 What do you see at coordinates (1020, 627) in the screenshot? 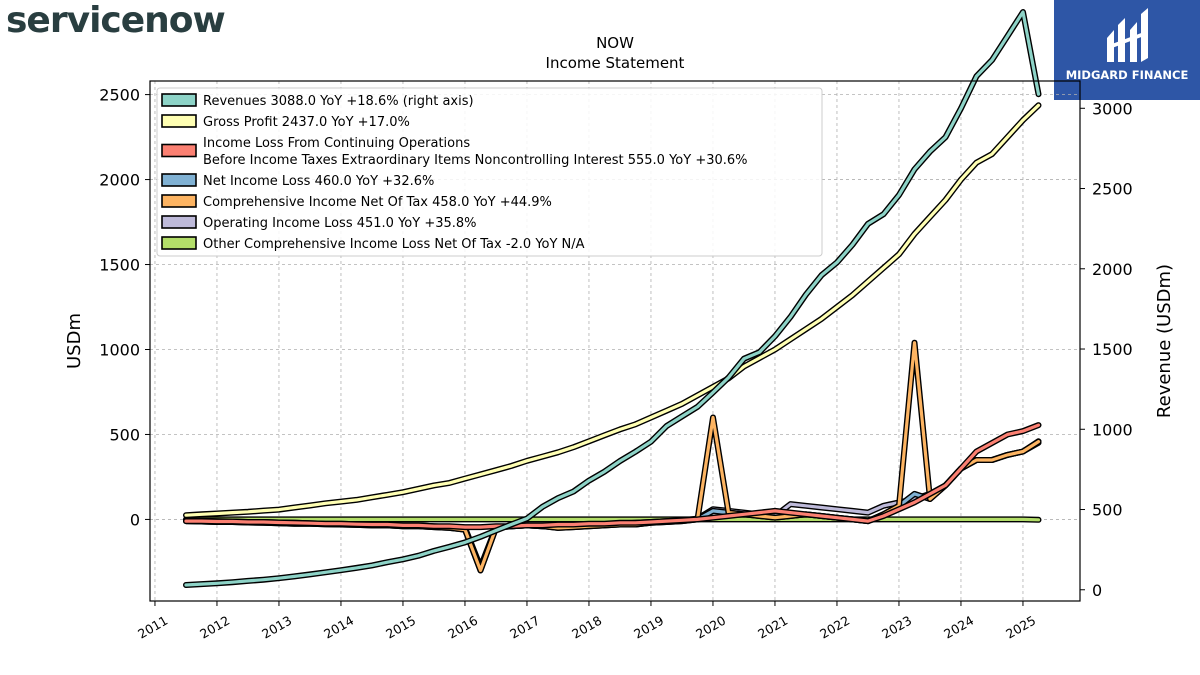
I see `x-tick-label: 2025` at bounding box center [1020, 627].